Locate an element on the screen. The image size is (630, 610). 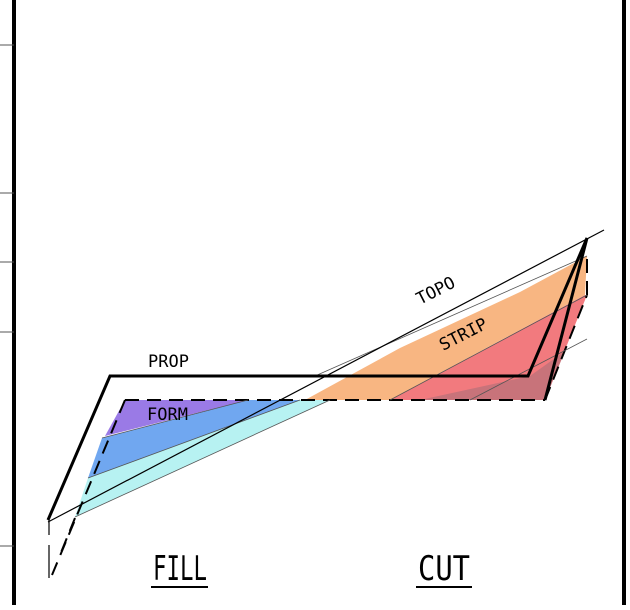
fill-left-lower-dashed-line is located at coordinates (67, 536).